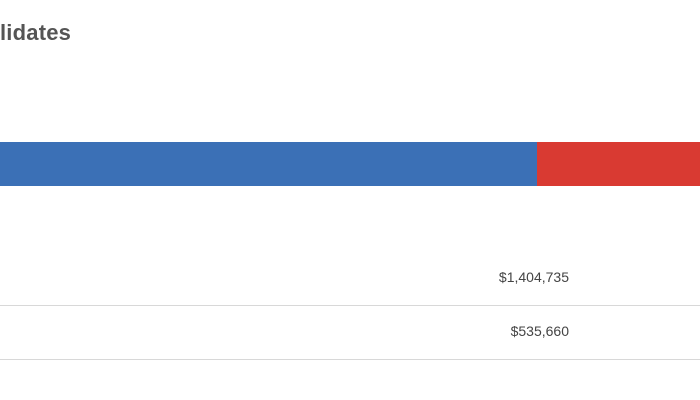 The image size is (700, 400). I want to click on table-row: $1,404,735, so click(350, 279).